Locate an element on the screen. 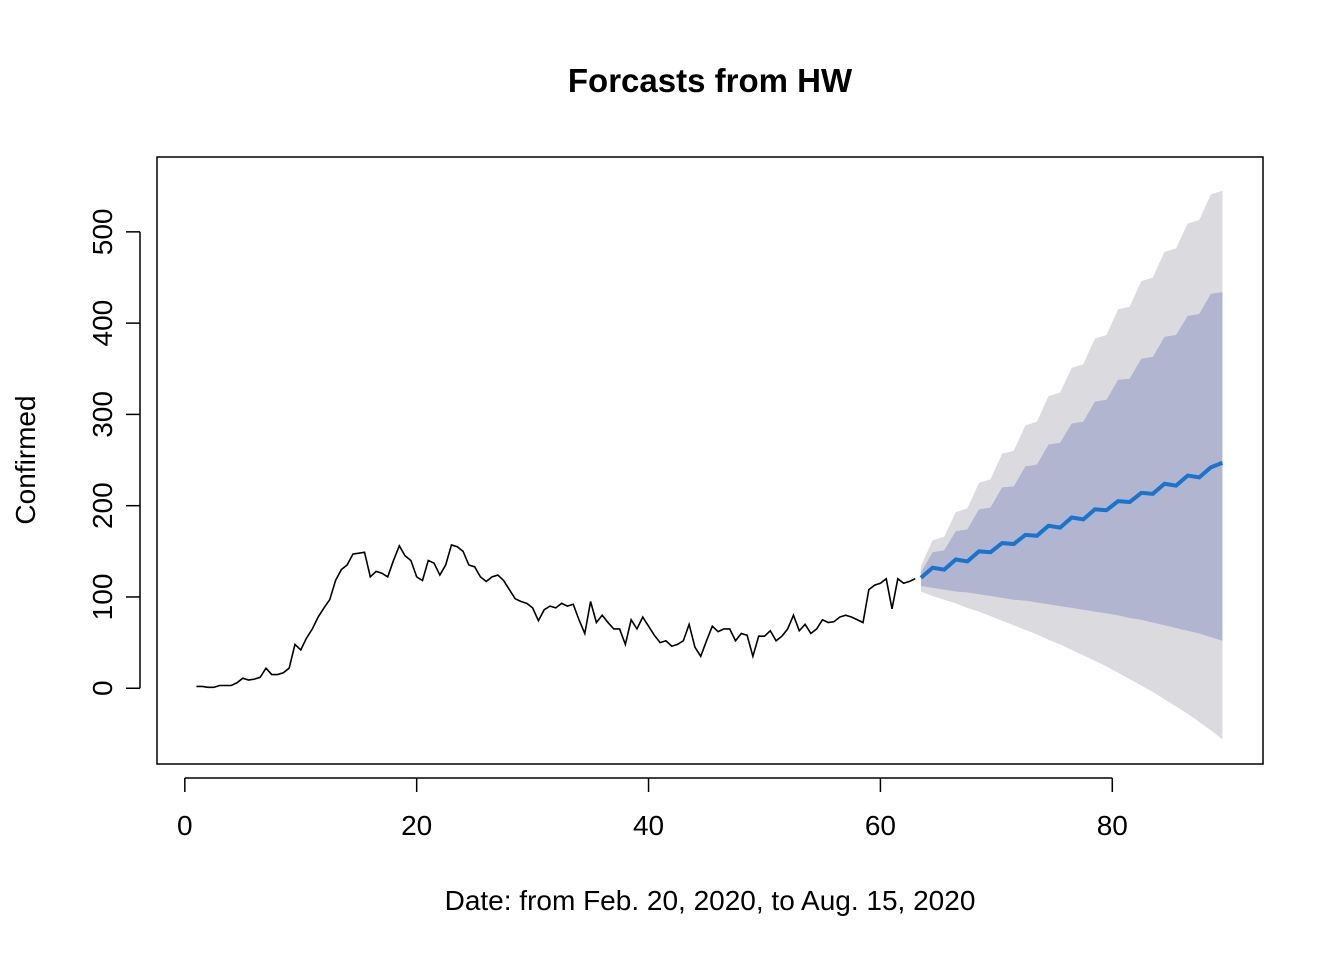 This screenshot has height=960, width=1344. y-axis-label: Confirmed is located at coordinates (25, 459).